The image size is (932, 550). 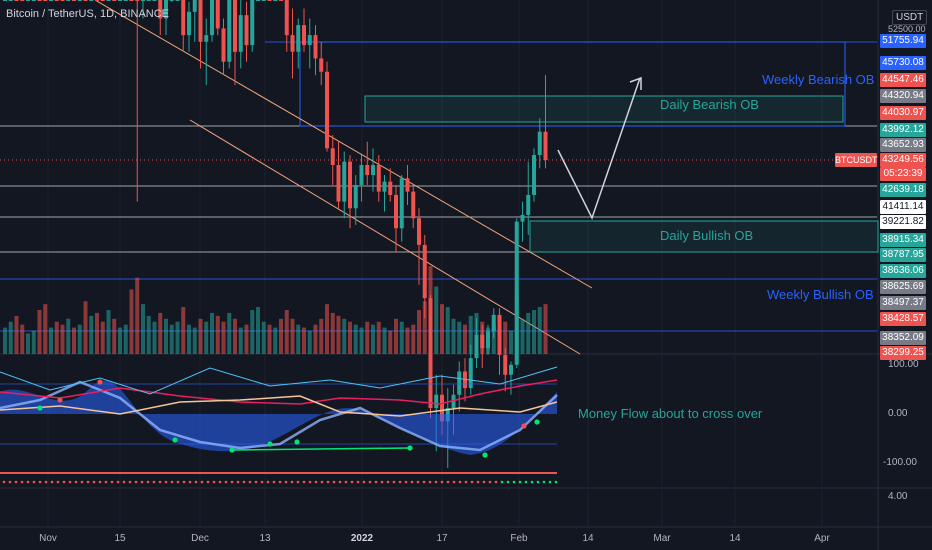 What do you see at coordinates (519, 538) in the screenshot?
I see `time-axis-label: Feb` at bounding box center [519, 538].